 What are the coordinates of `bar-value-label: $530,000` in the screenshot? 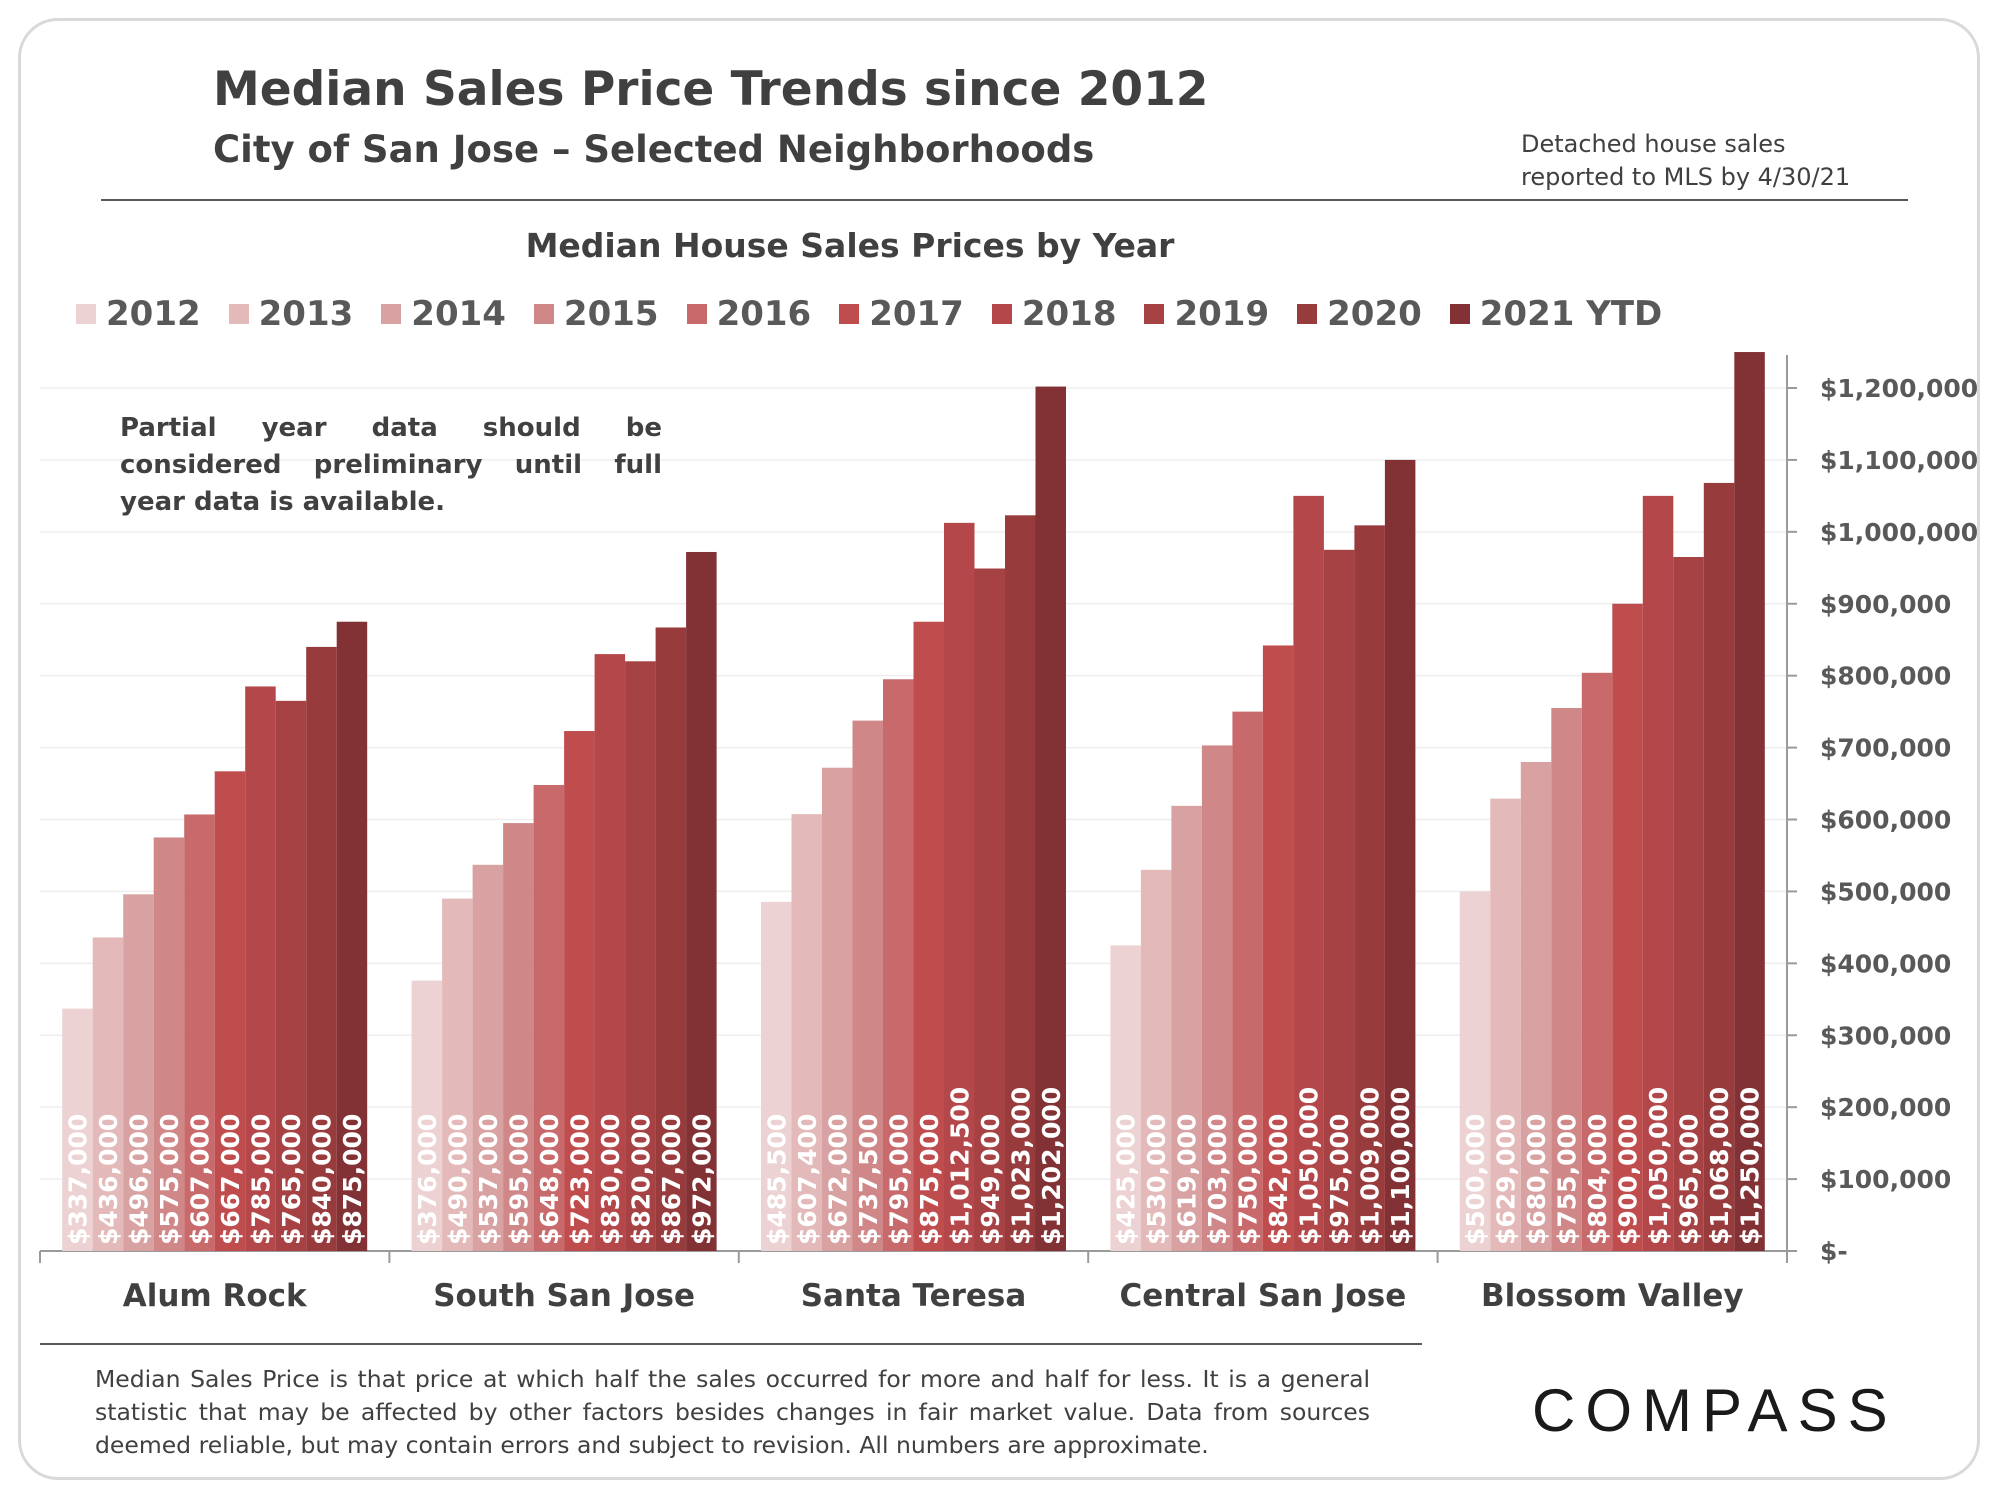 It's located at (1156, 1179).